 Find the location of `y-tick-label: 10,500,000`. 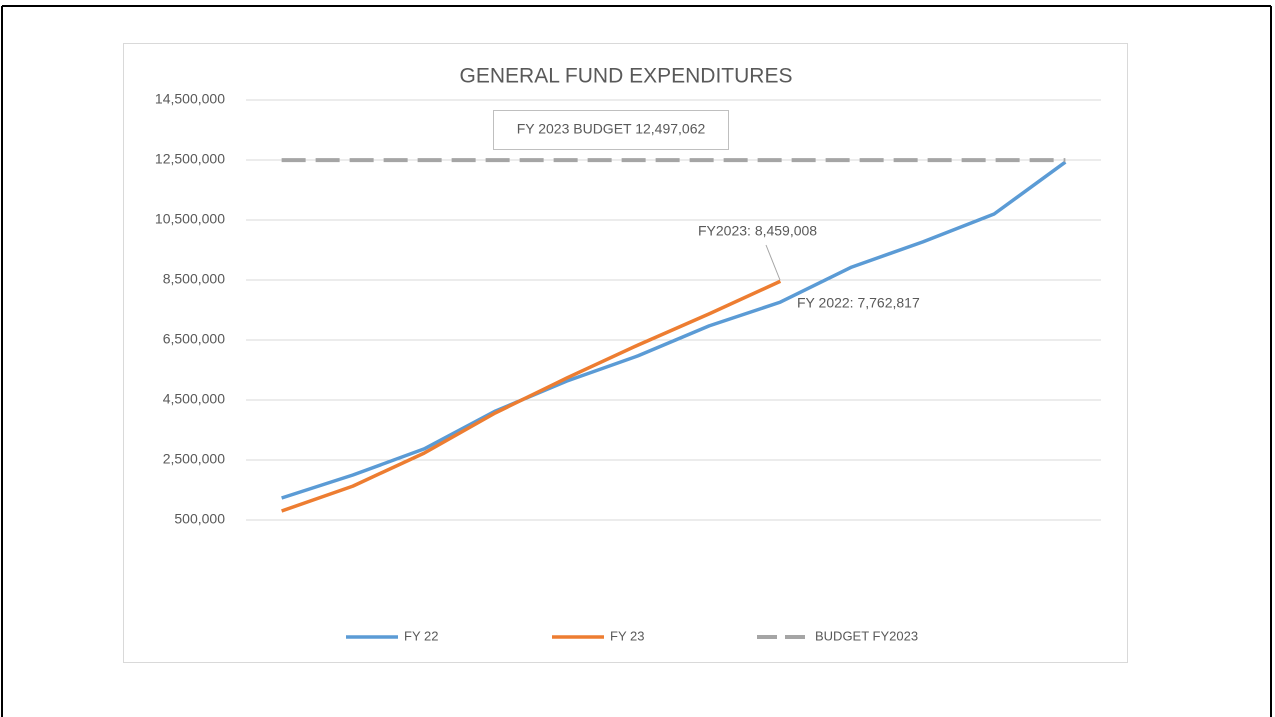

y-tick-label: 10,500,000 is located at coordinates (190, 219).